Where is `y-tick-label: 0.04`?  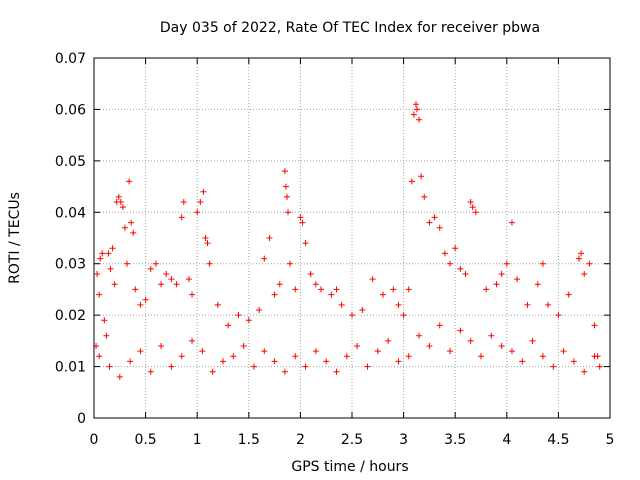
y-tick-label: 0.04 is located at coordinates (70, 213).